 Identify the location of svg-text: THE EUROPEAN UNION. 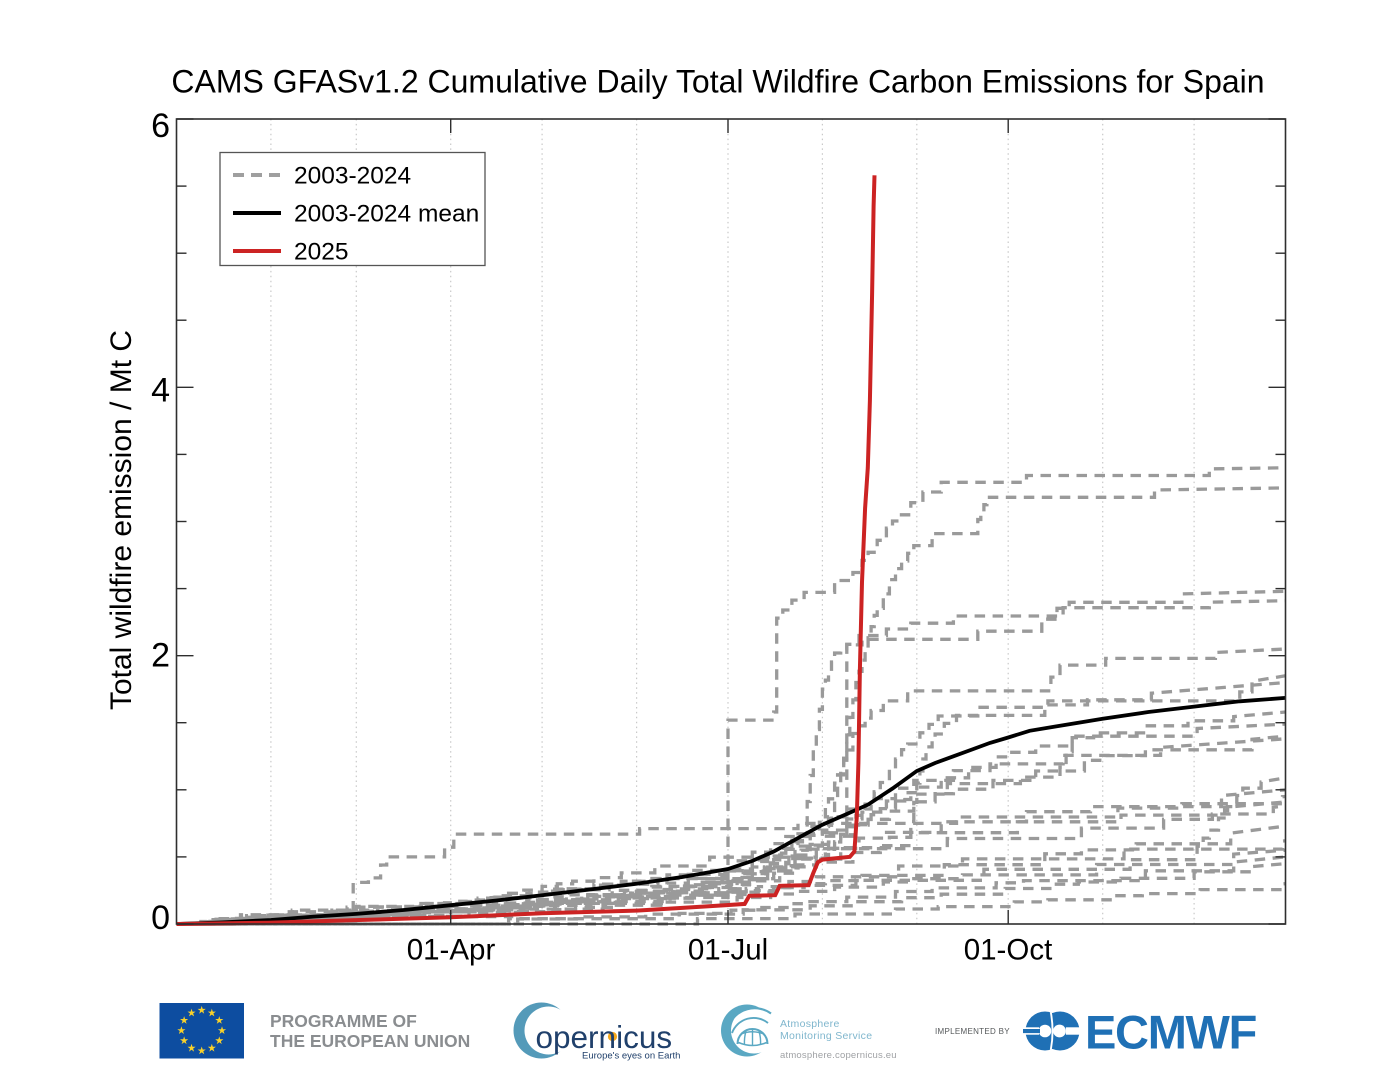
(370, 1041).